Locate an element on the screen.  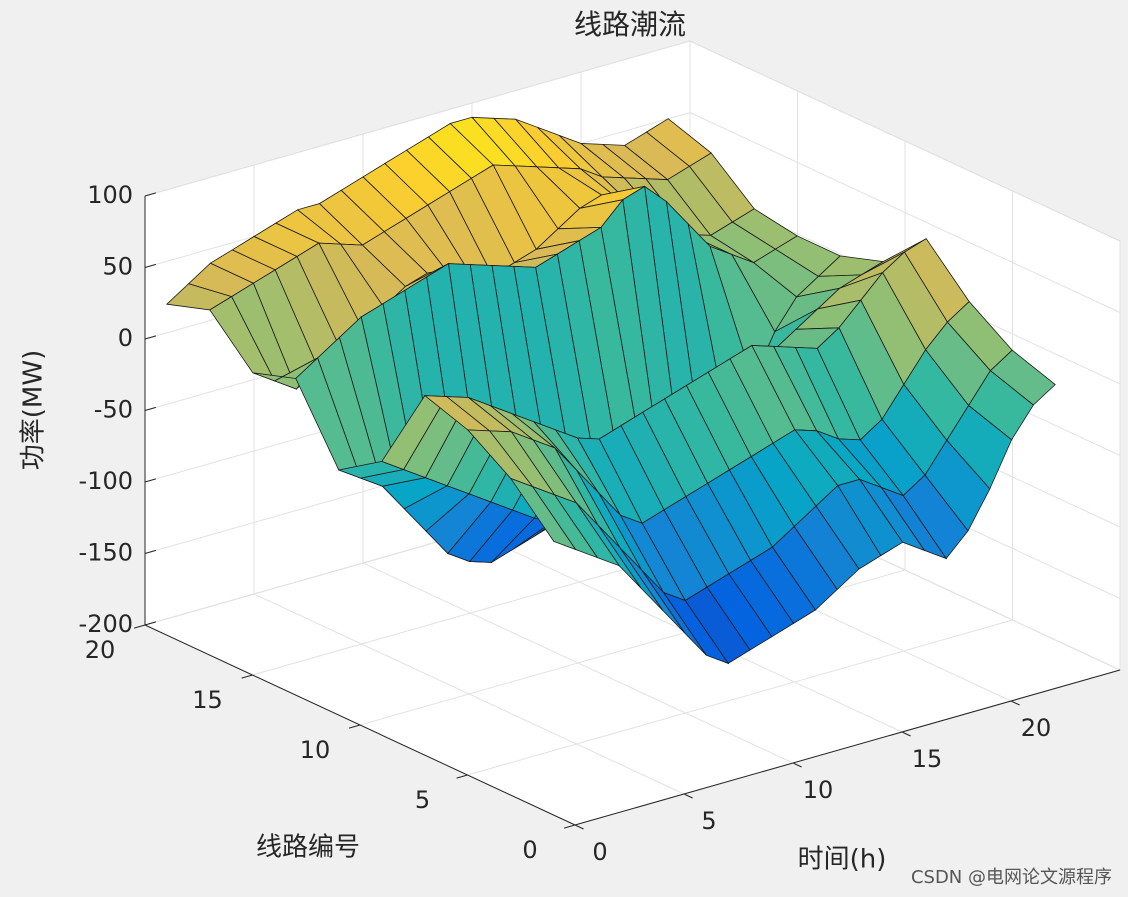
y-axis-label: 线路编号 is located at coordinates (308, 848).